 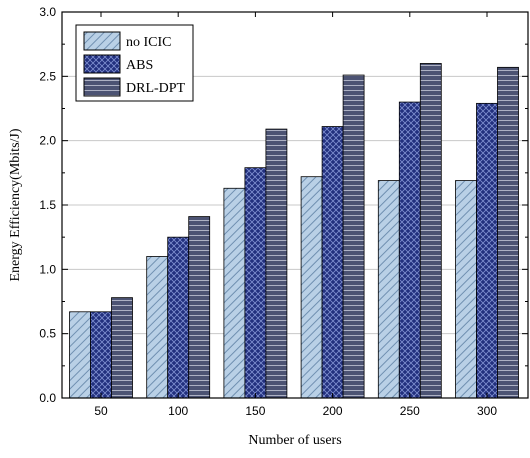 I want to click on y-axis-title: Energy Efficiency(Mbits/J), so click(x=15, y=204).